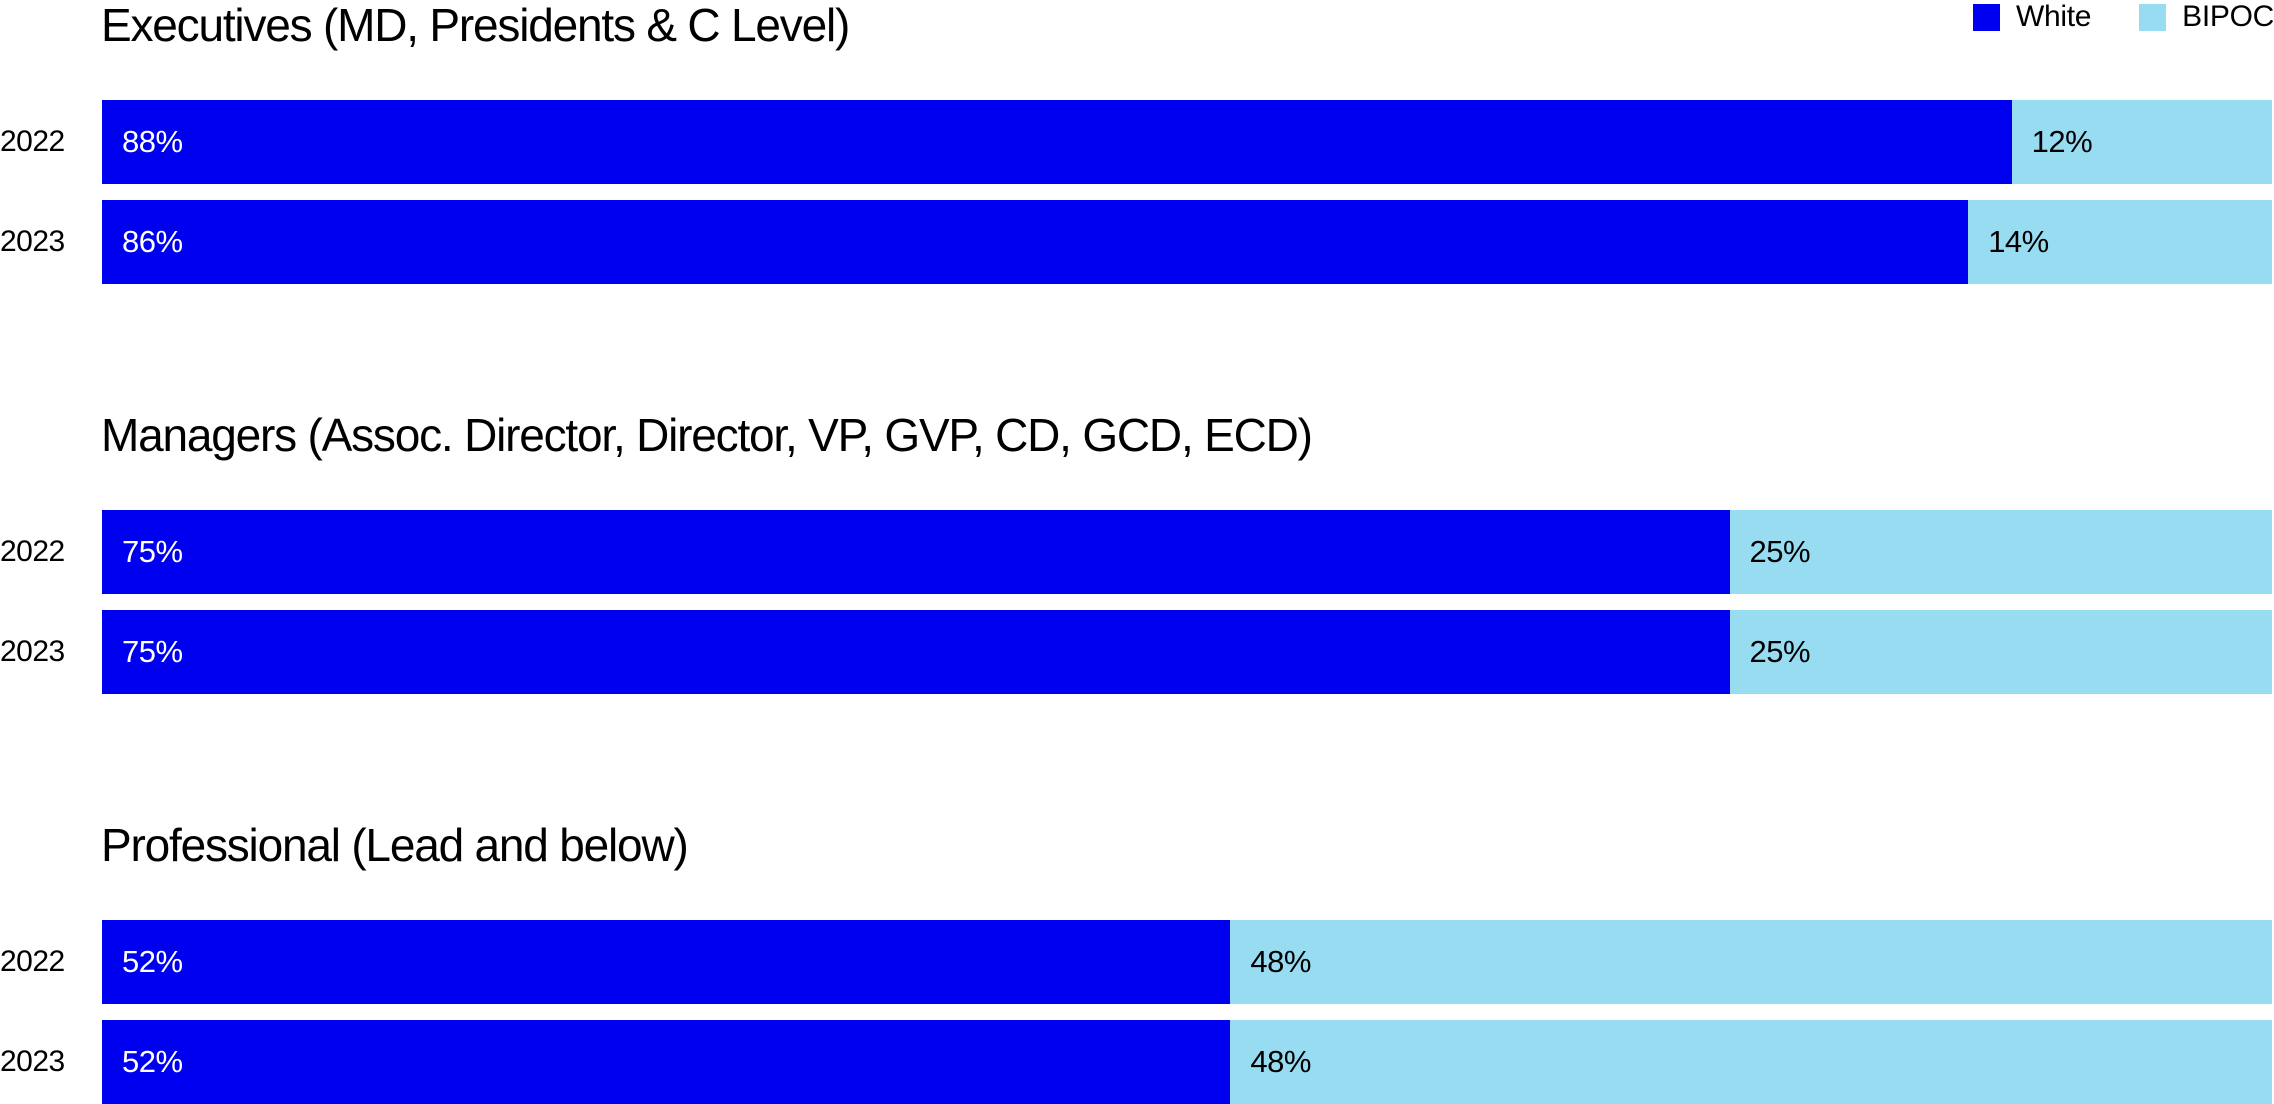  I want to click on bar-executives-2023: 86% 14%, so click(1187, 242).